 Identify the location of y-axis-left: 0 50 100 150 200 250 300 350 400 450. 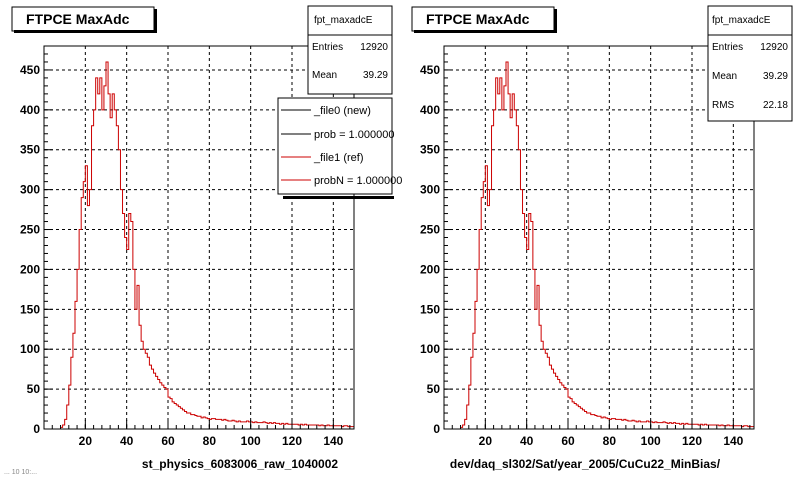
(36, 240).